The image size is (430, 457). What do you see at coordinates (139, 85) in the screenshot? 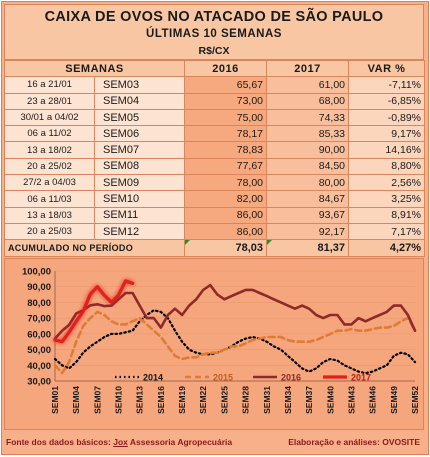
I see `week-cell: SEM03` at bounding box center [139, 85].